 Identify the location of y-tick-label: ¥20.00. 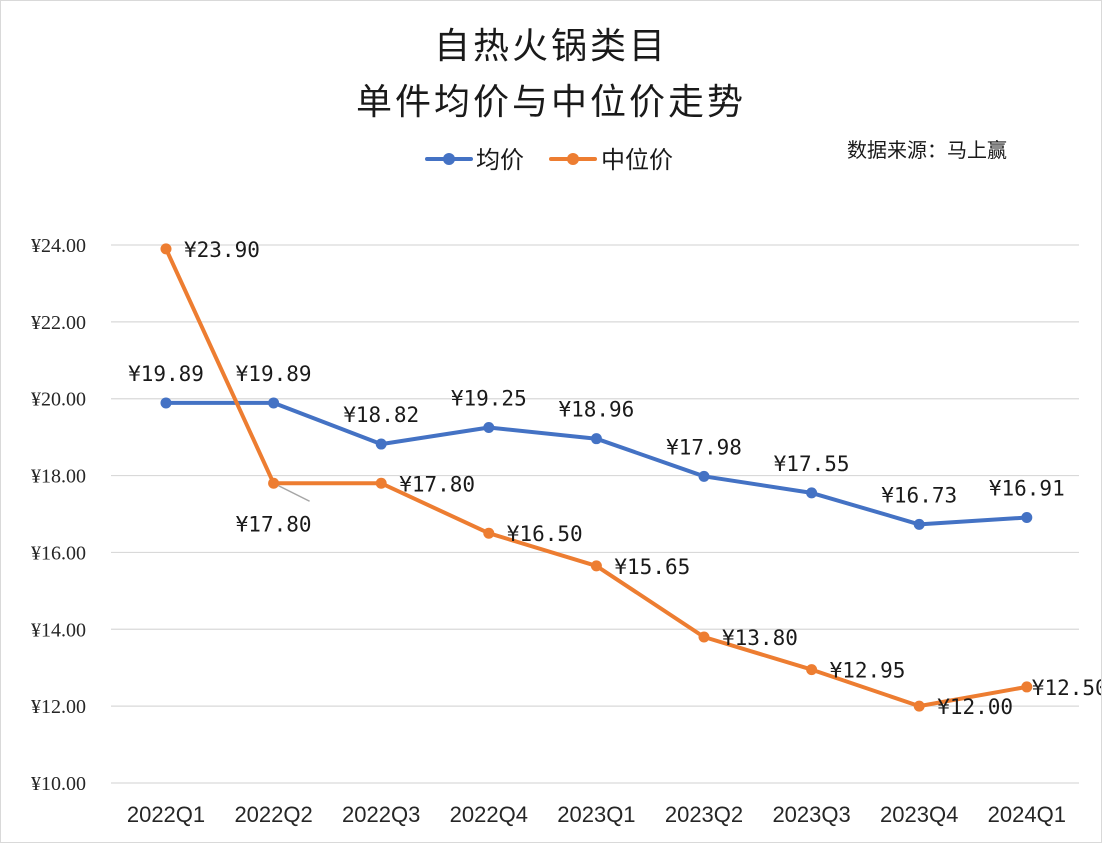
(58, 400).